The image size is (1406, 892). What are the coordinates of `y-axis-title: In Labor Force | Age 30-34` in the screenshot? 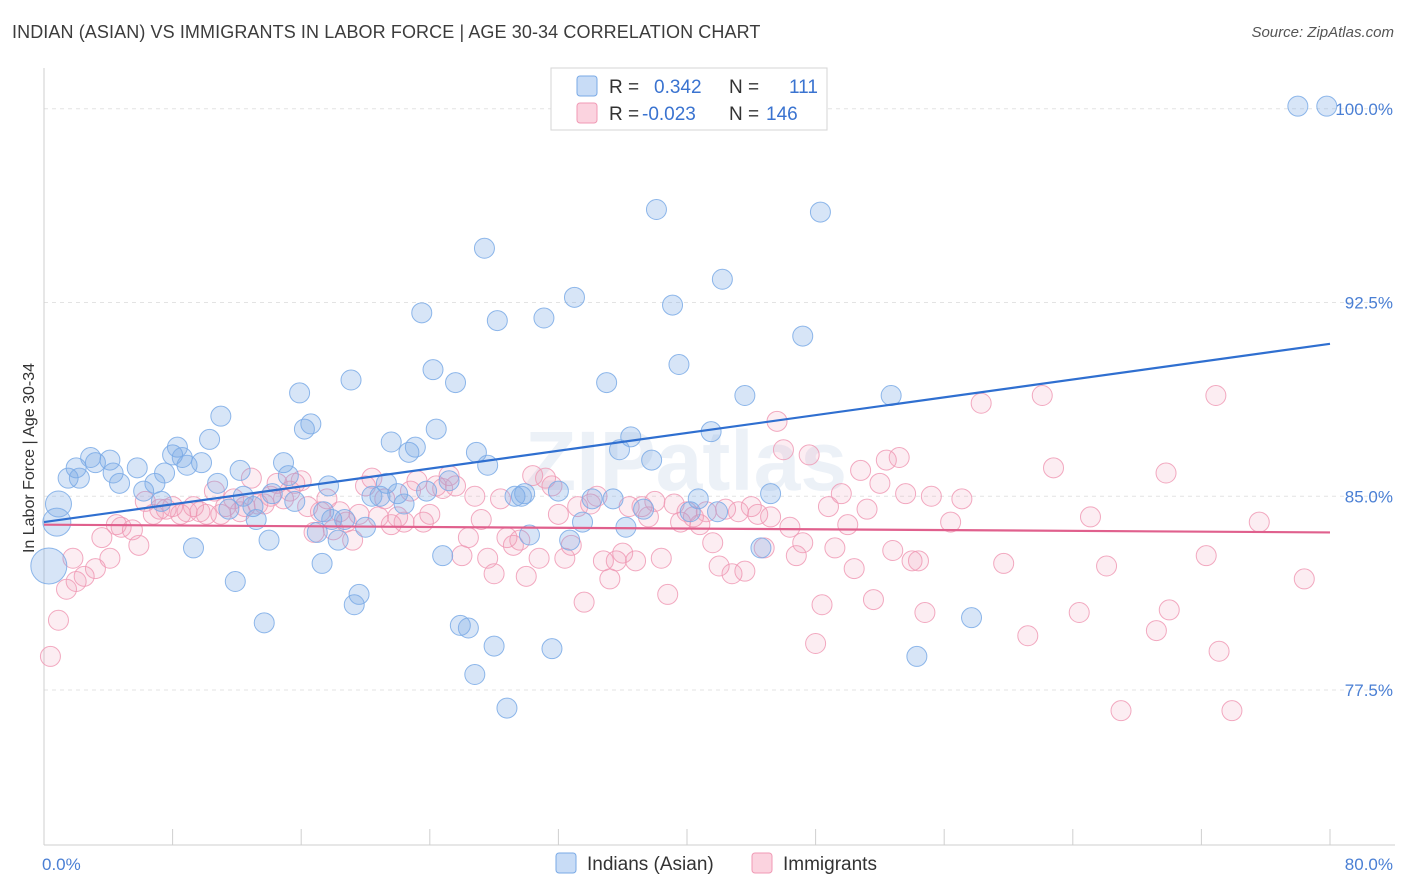 It's located at (29, 458).